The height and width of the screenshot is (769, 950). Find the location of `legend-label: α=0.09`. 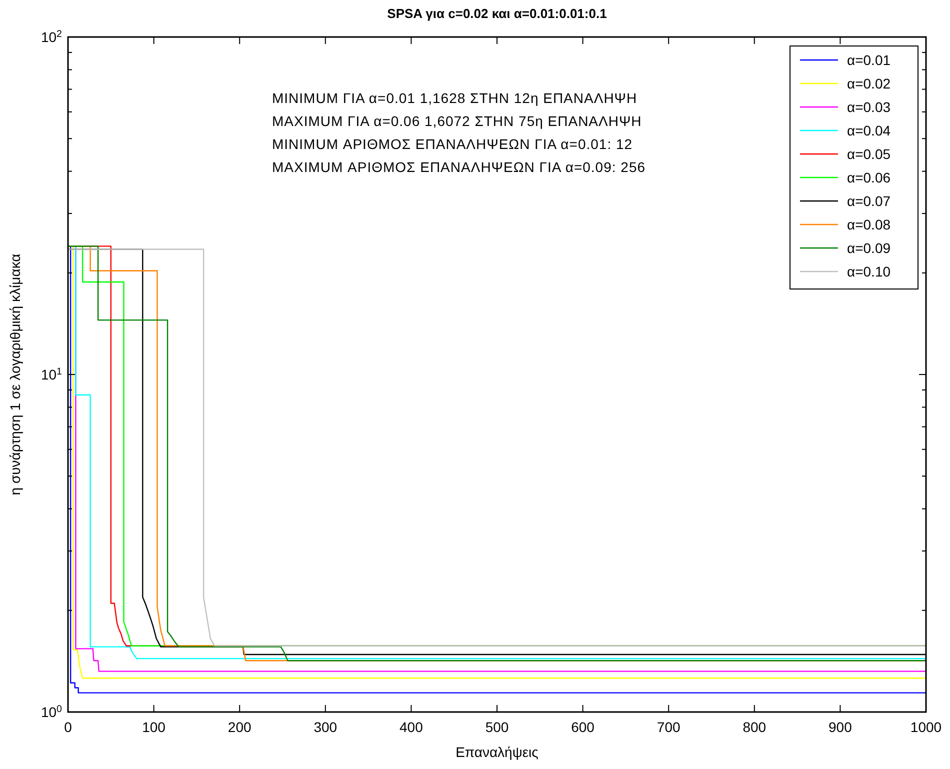

legend-label: α=0.09 is located at coordinates (869, 248).